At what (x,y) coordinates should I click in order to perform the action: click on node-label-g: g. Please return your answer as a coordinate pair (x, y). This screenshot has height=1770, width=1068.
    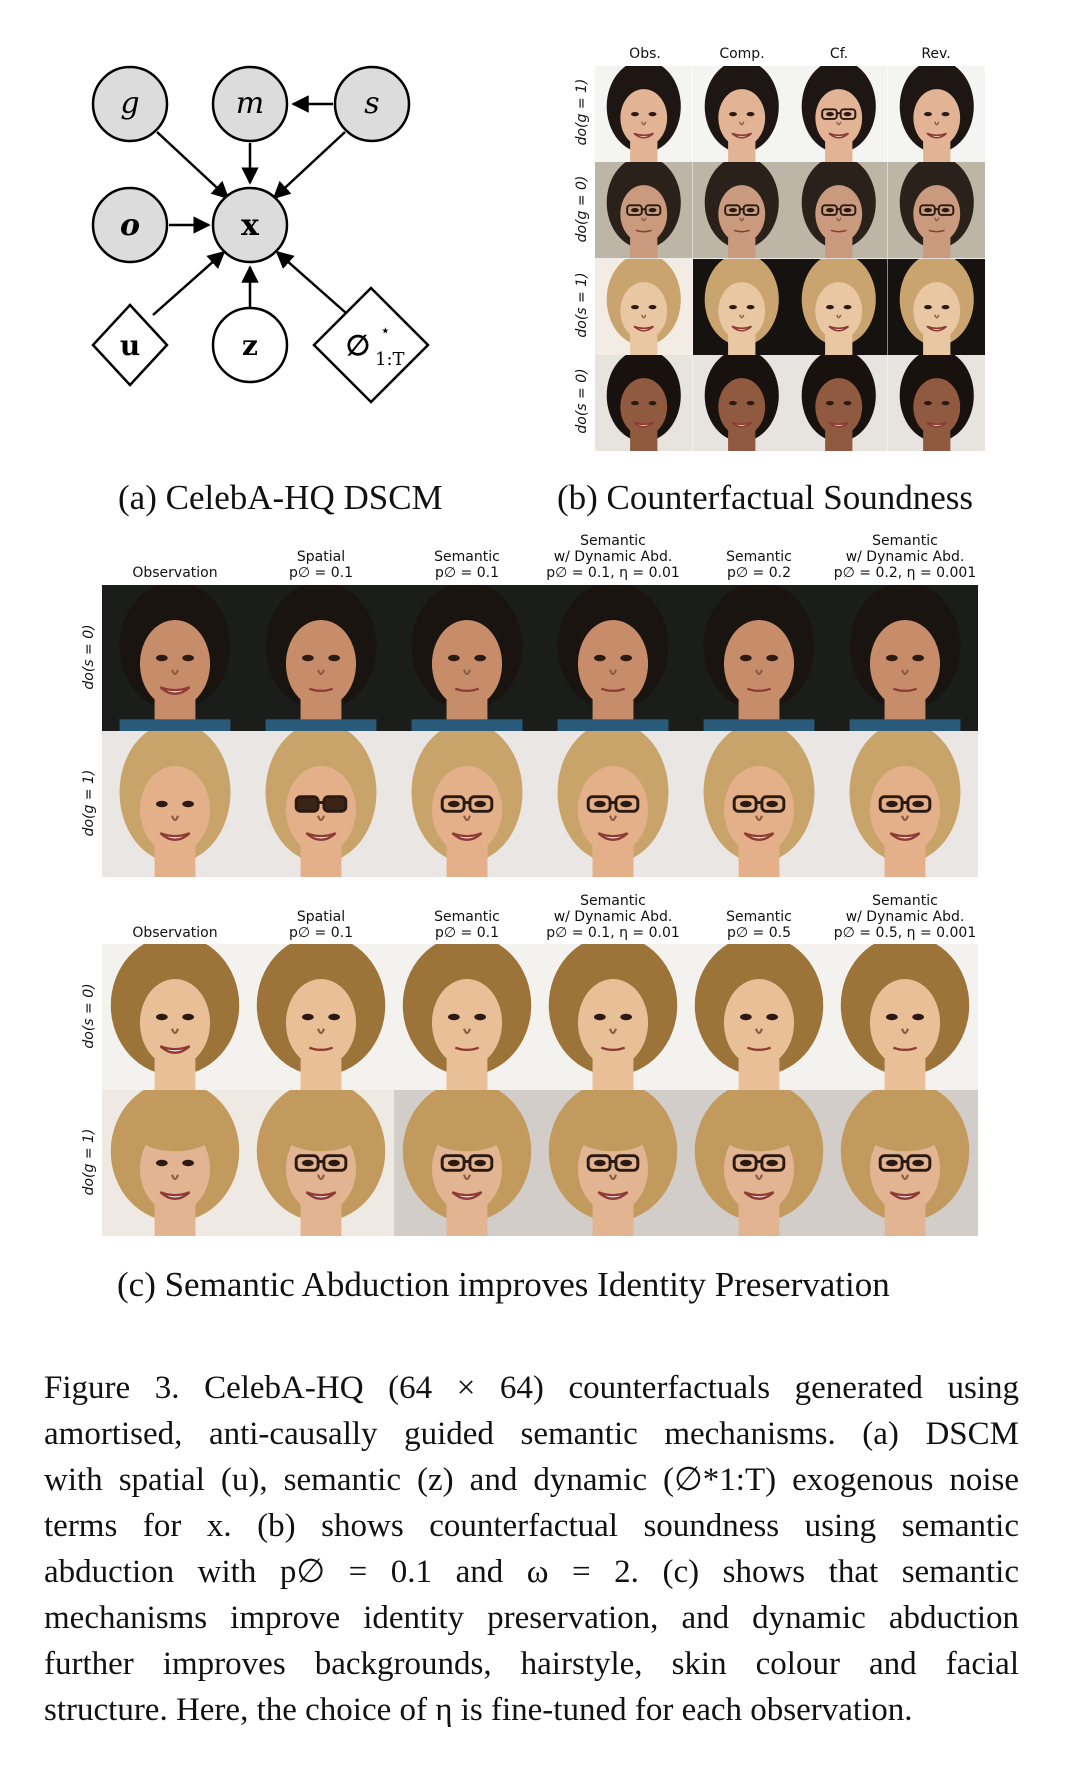
    Looking at the image, I should click on (129, 103).